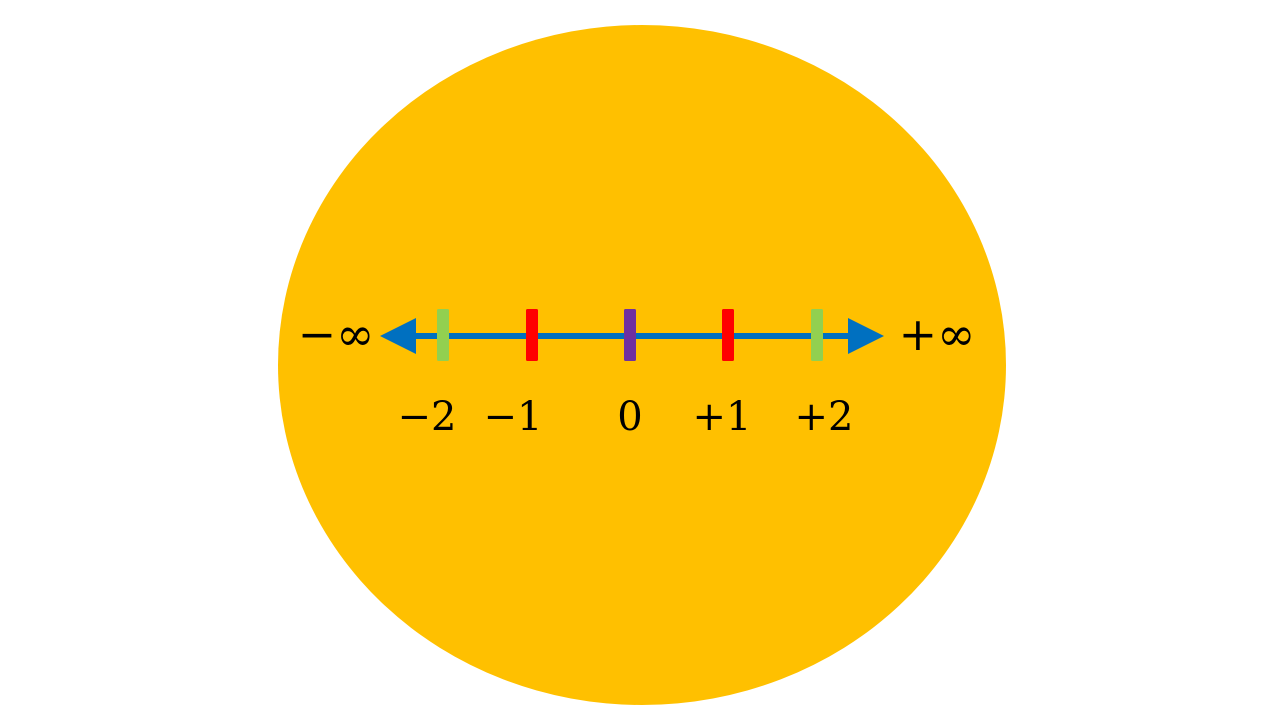 The width and height of the screenshot is (1280, 720). I want to click on tick-label-plus-1: +1, so click(722, 417).